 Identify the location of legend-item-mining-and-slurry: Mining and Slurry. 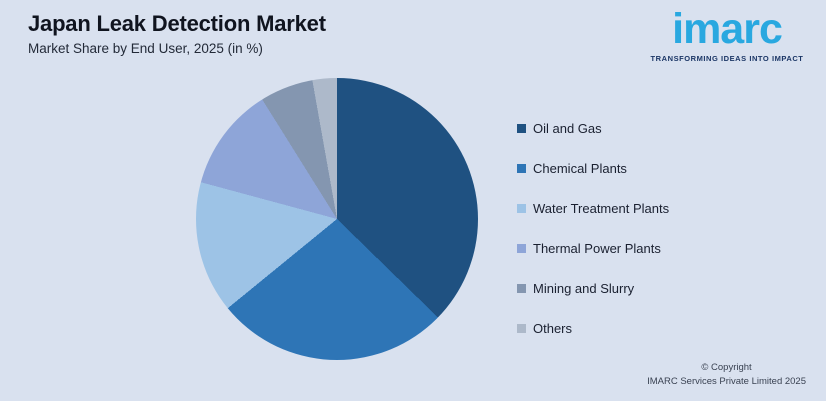
(593, 288).